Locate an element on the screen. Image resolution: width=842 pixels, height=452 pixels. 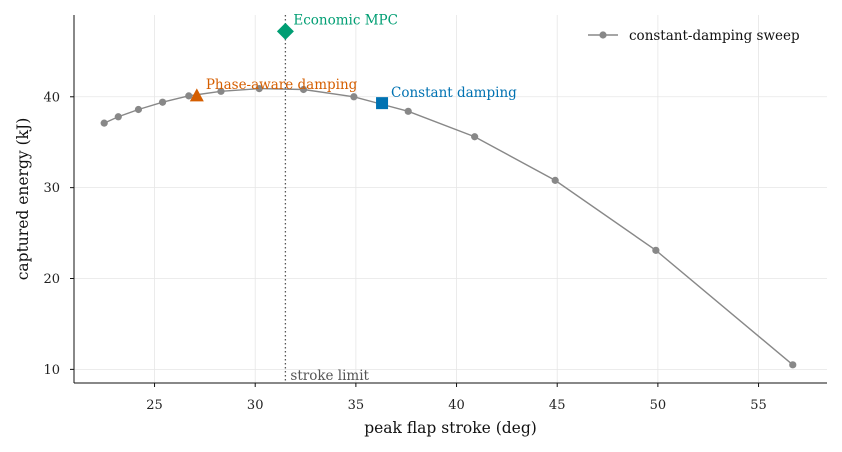
annotation-constant-damping: Constant damping is located at coordinates (454, 93).